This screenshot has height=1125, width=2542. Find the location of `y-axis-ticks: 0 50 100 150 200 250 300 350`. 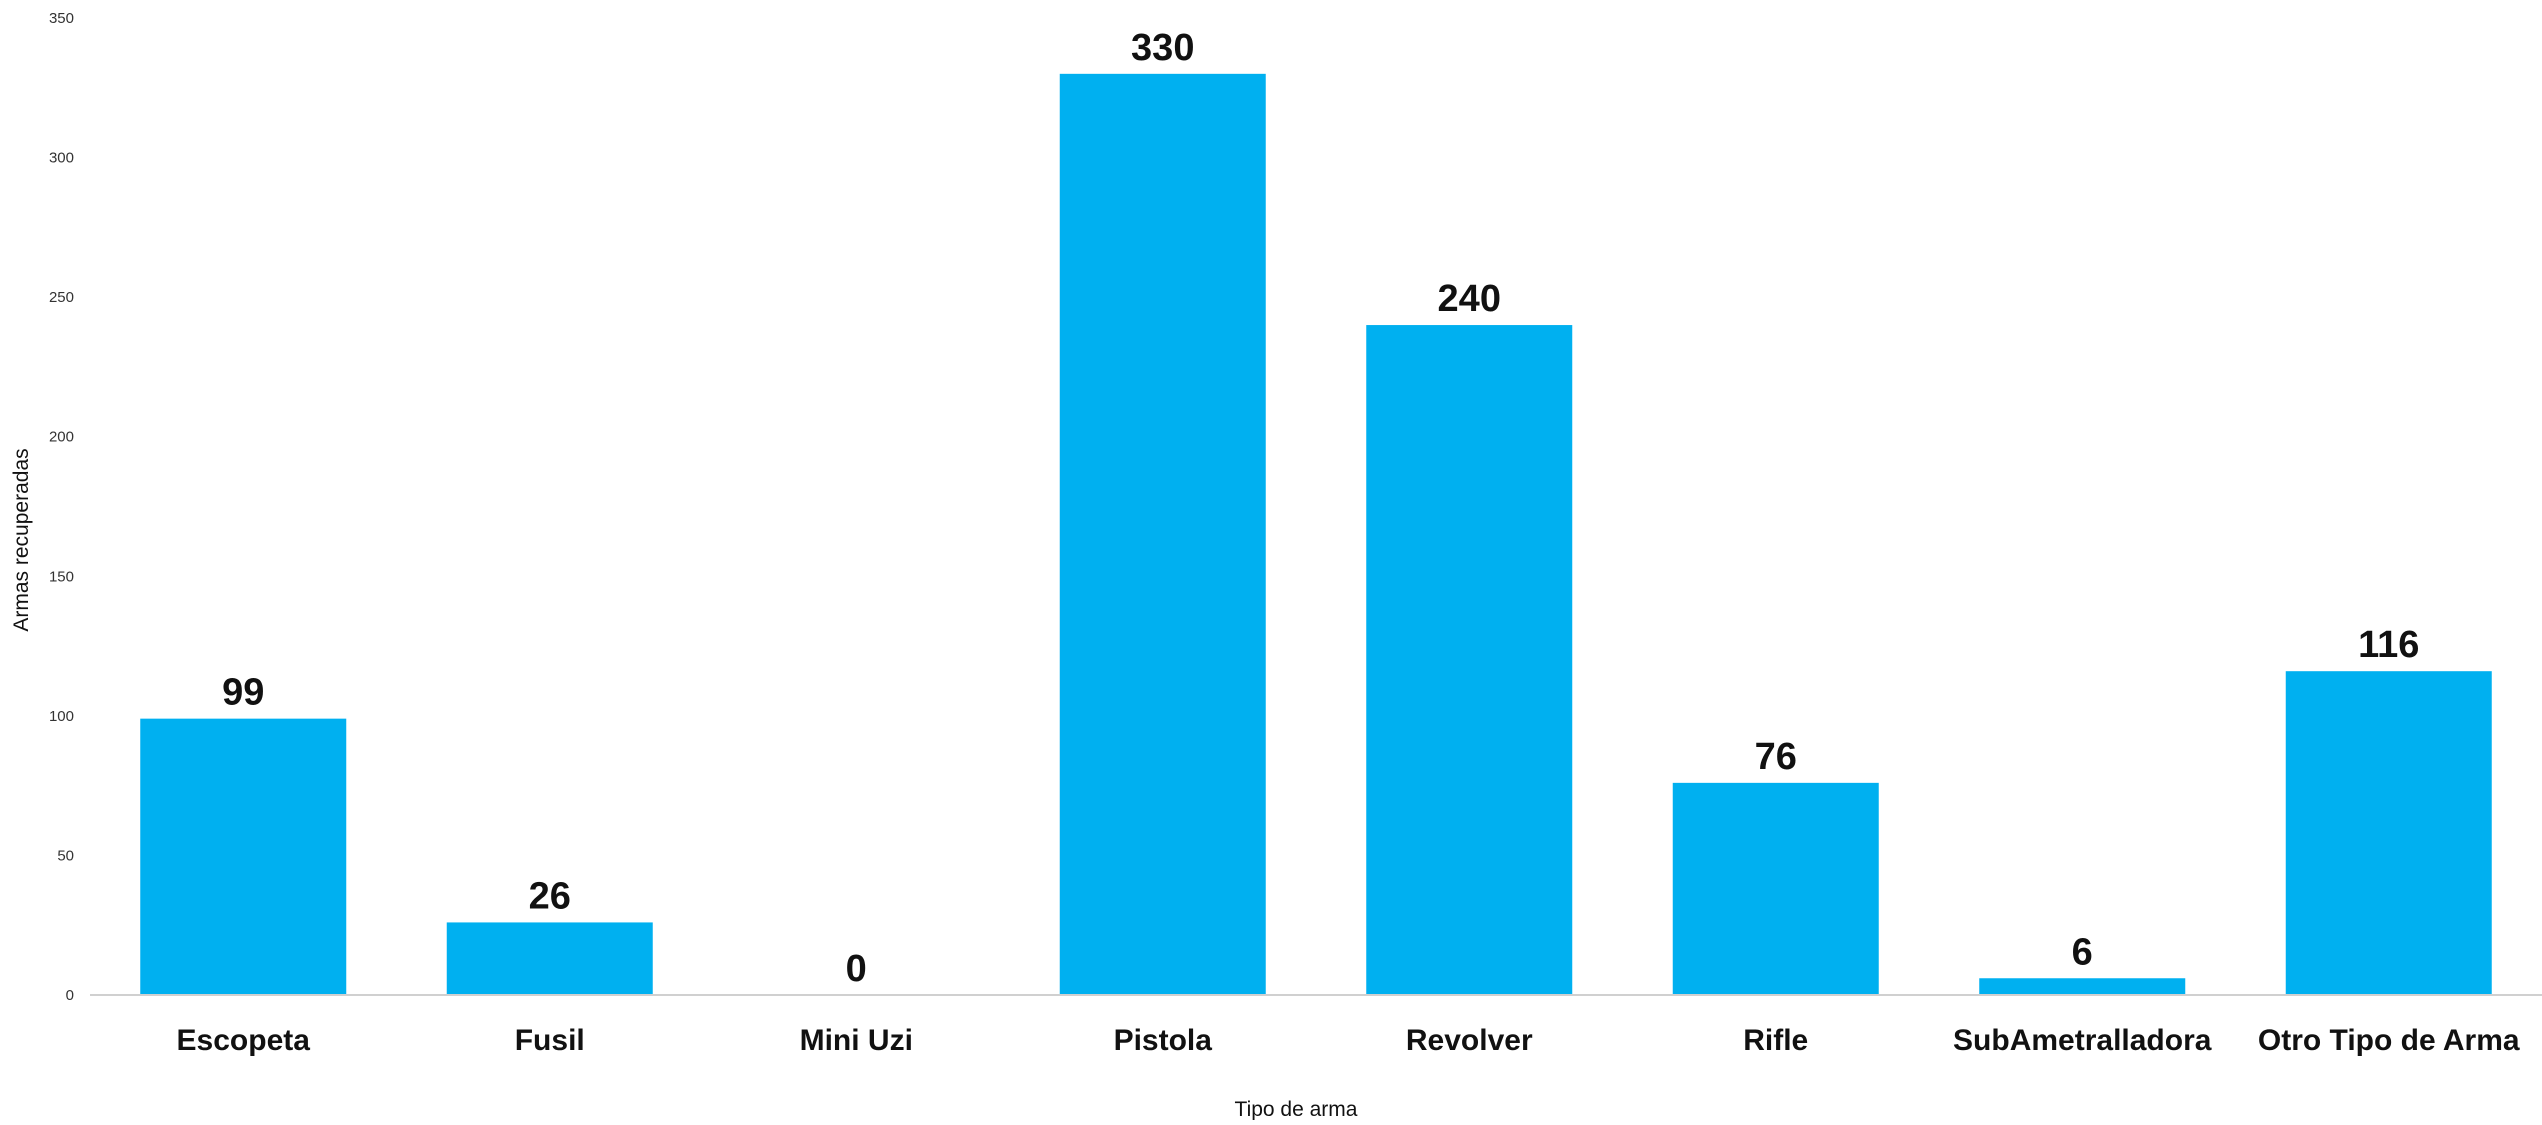

y-axis-ticks: 0 50 100 150 200 250 300 350 is located at coordinates (61, 507).